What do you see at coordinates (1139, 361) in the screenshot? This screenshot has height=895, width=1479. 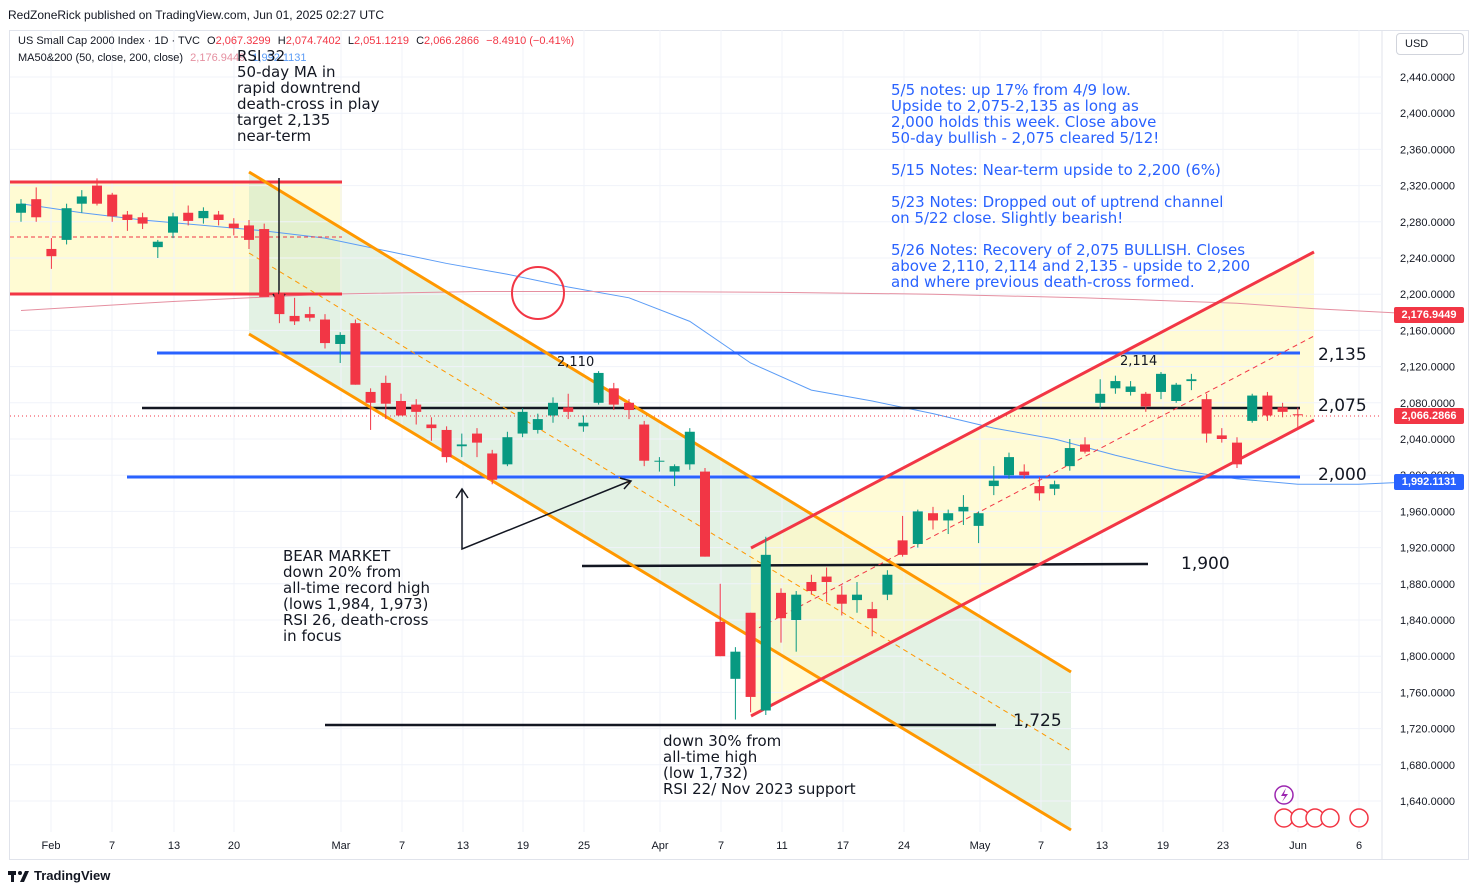 I see `peak-2114-label: 2,114` at bounding box center [1139, 361].